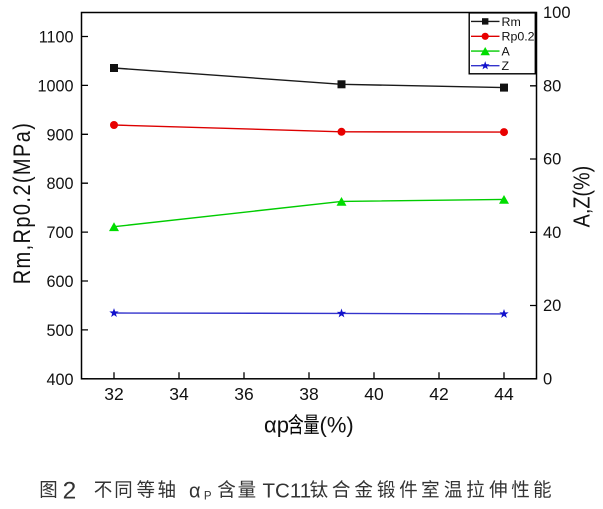 This screenshot has height=509, width=603. Describe the element at coordinates (70, 491) in the screenshot. I see `svg-text: 2` at that location.